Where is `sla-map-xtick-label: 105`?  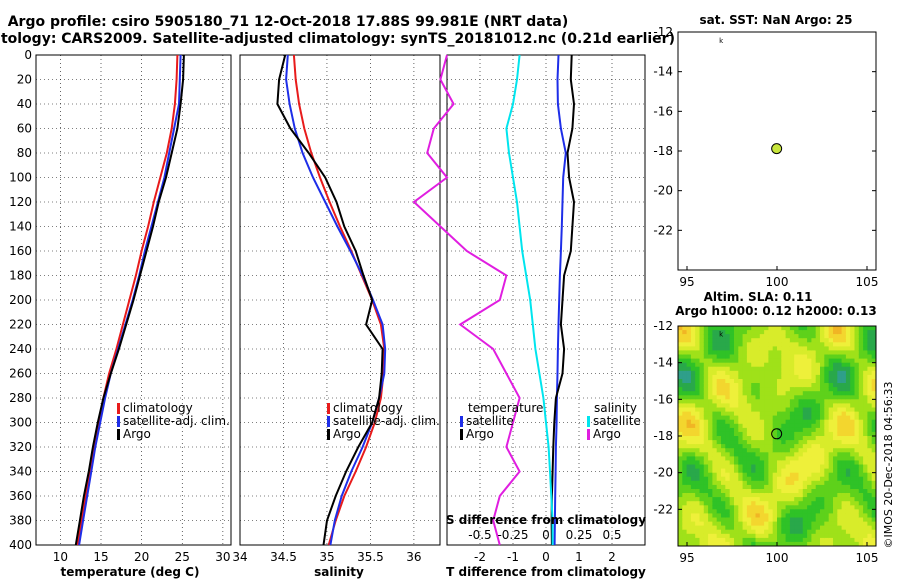
sla-map-xtick-label: 105 is located at coordinates (867, 558).